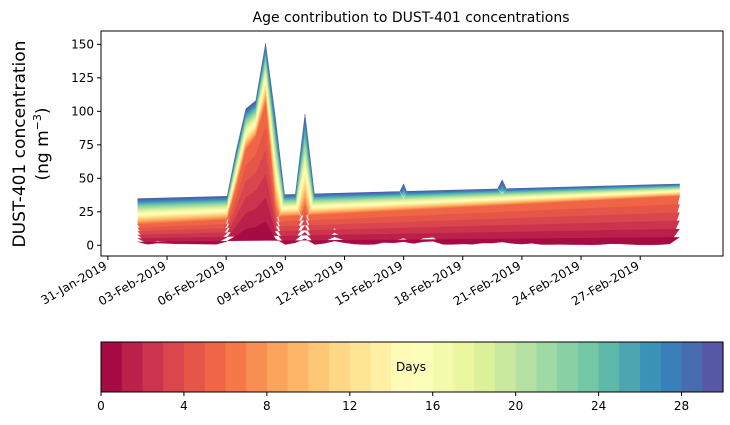 This screenshot has width=730, height=425. I want to click on y-axis-label-superscript: −3, so click(37, 122).